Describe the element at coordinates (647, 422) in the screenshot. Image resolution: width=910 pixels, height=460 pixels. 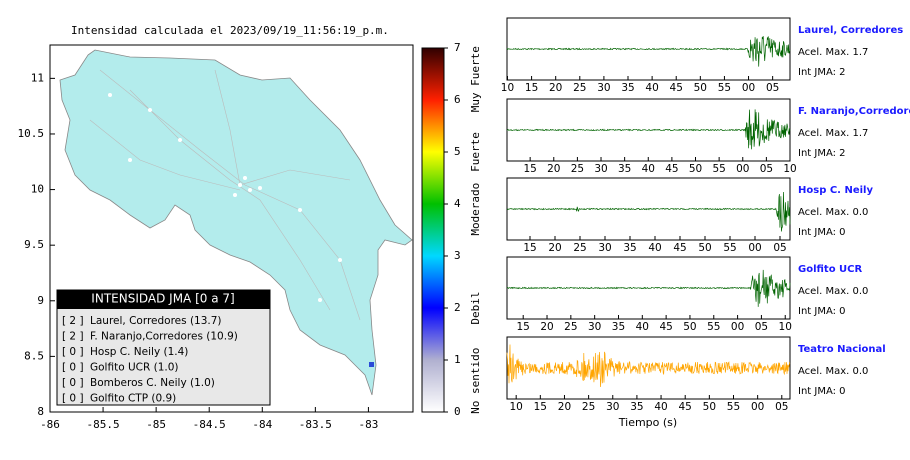
I see `x-axis-label: Tiempo (s)` at that location.